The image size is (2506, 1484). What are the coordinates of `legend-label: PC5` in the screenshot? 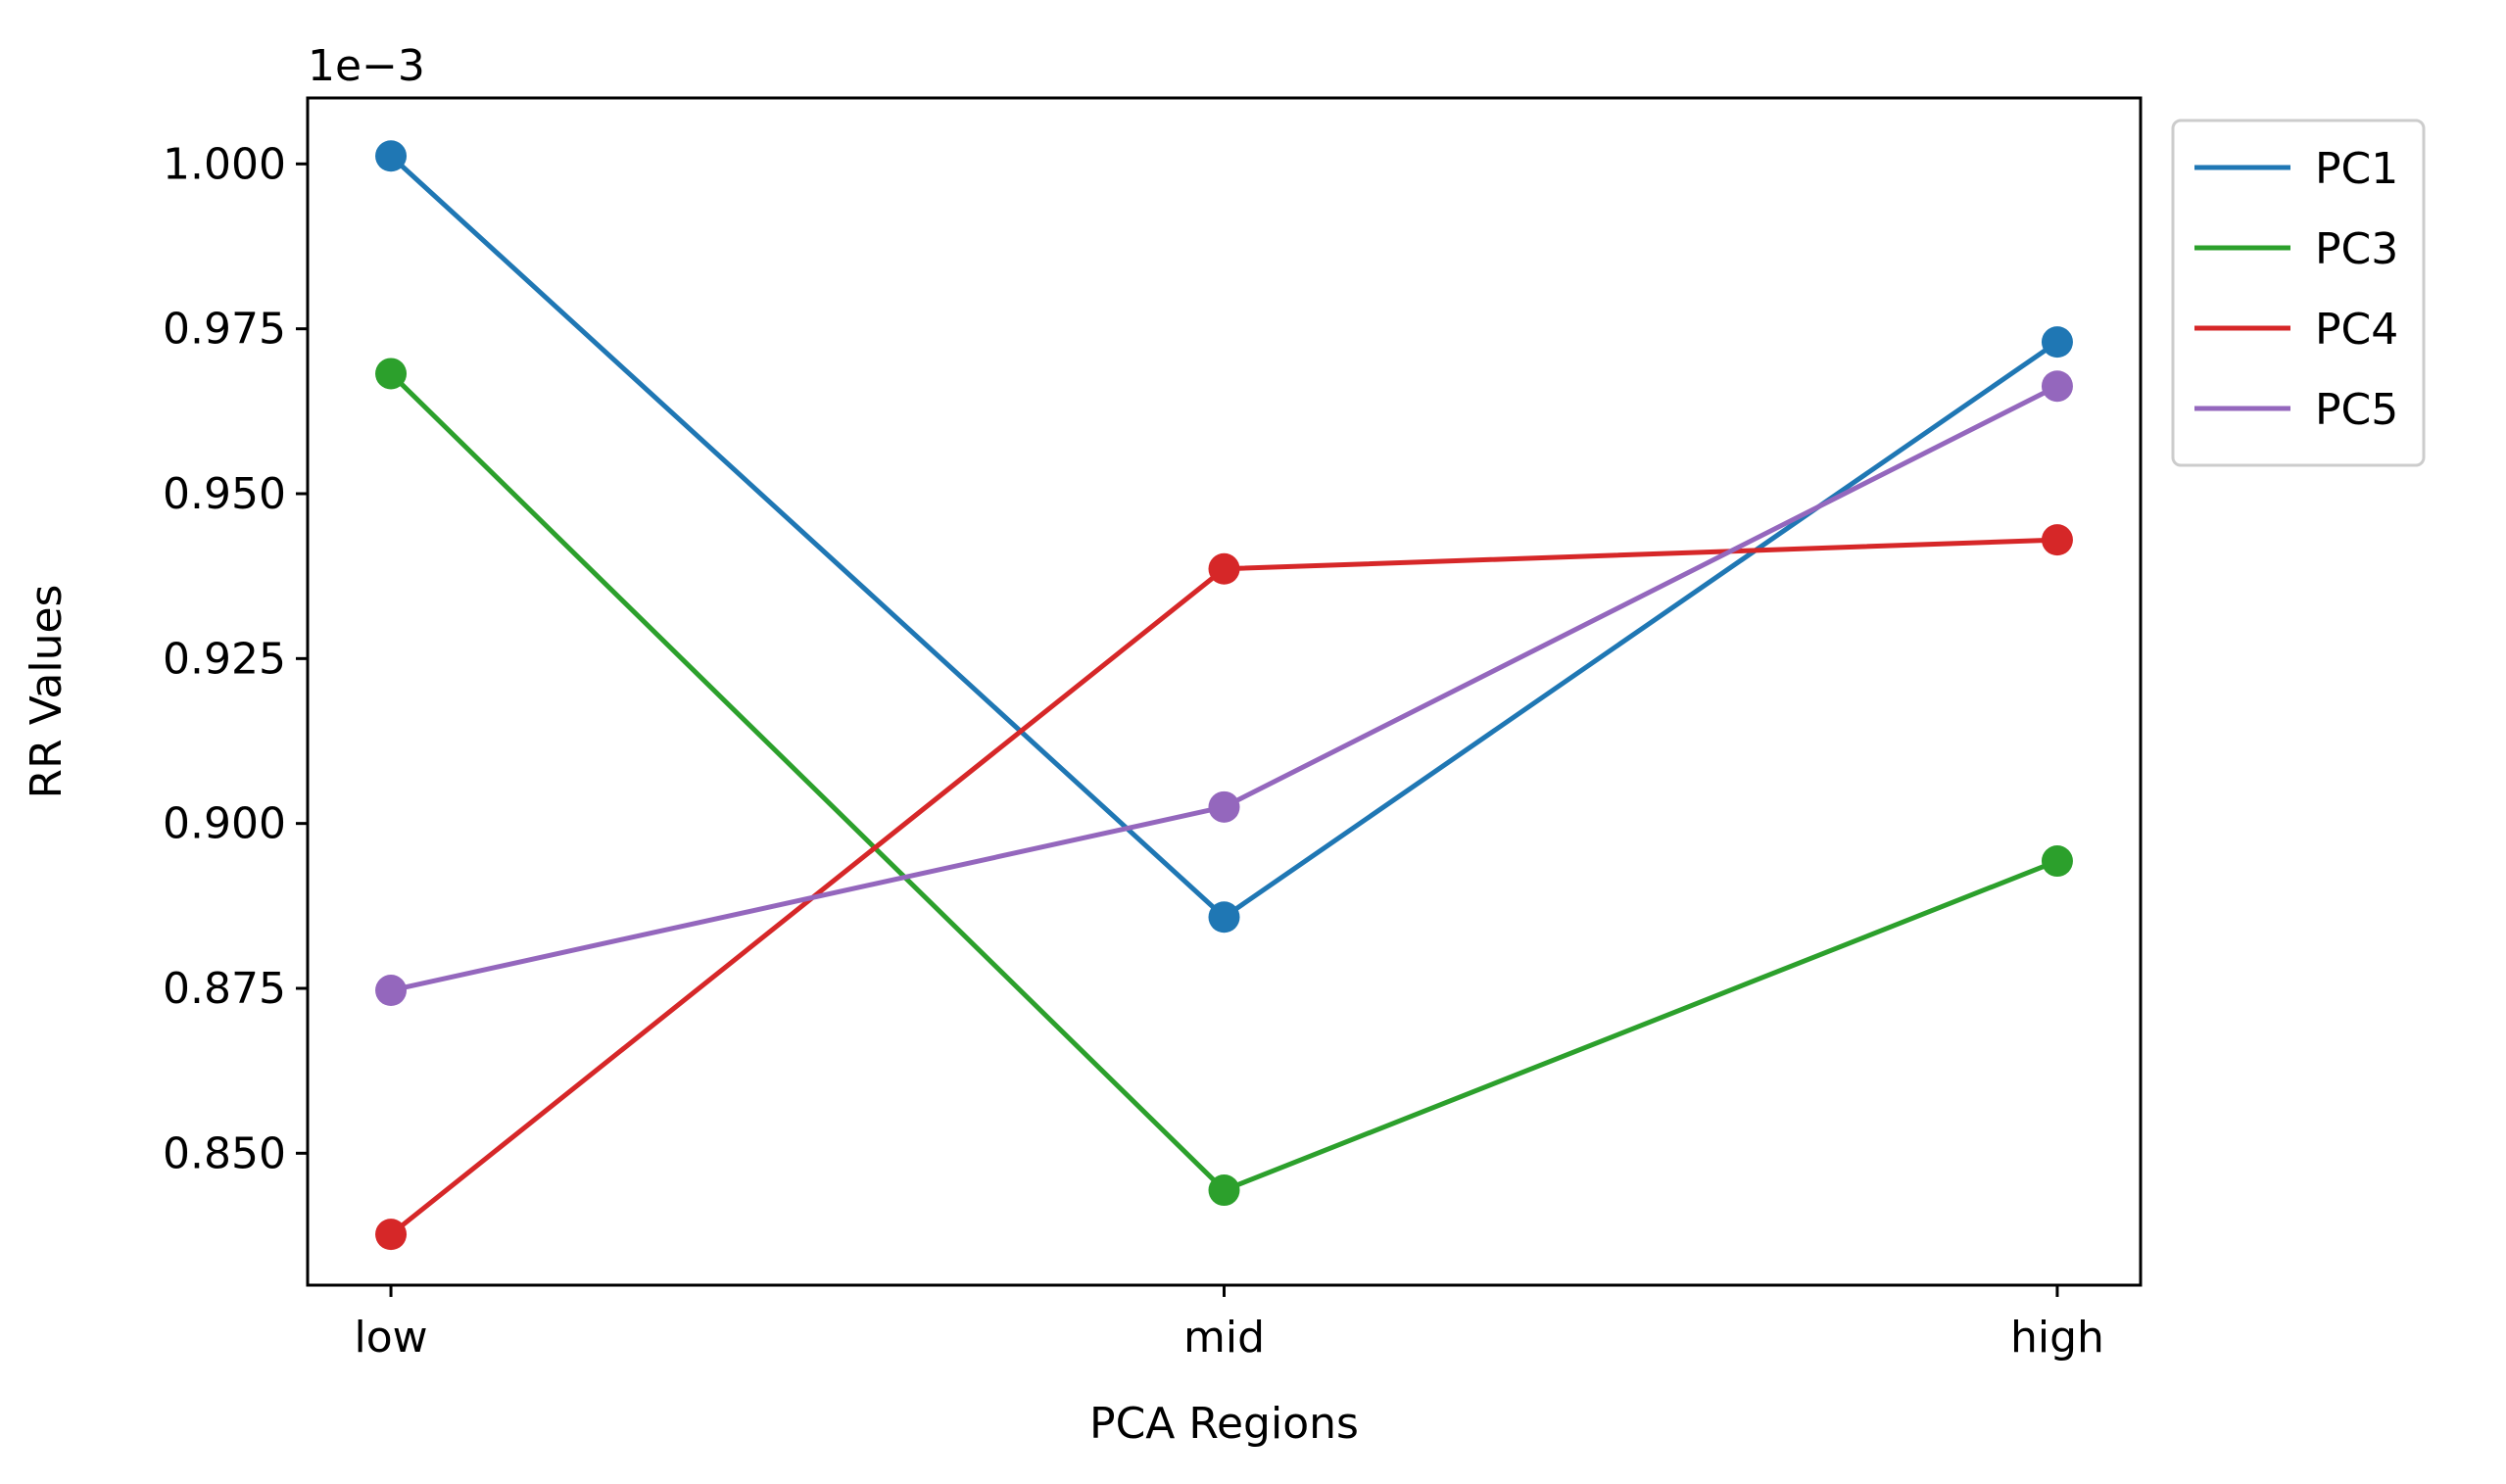 It's located at (2356, 410).